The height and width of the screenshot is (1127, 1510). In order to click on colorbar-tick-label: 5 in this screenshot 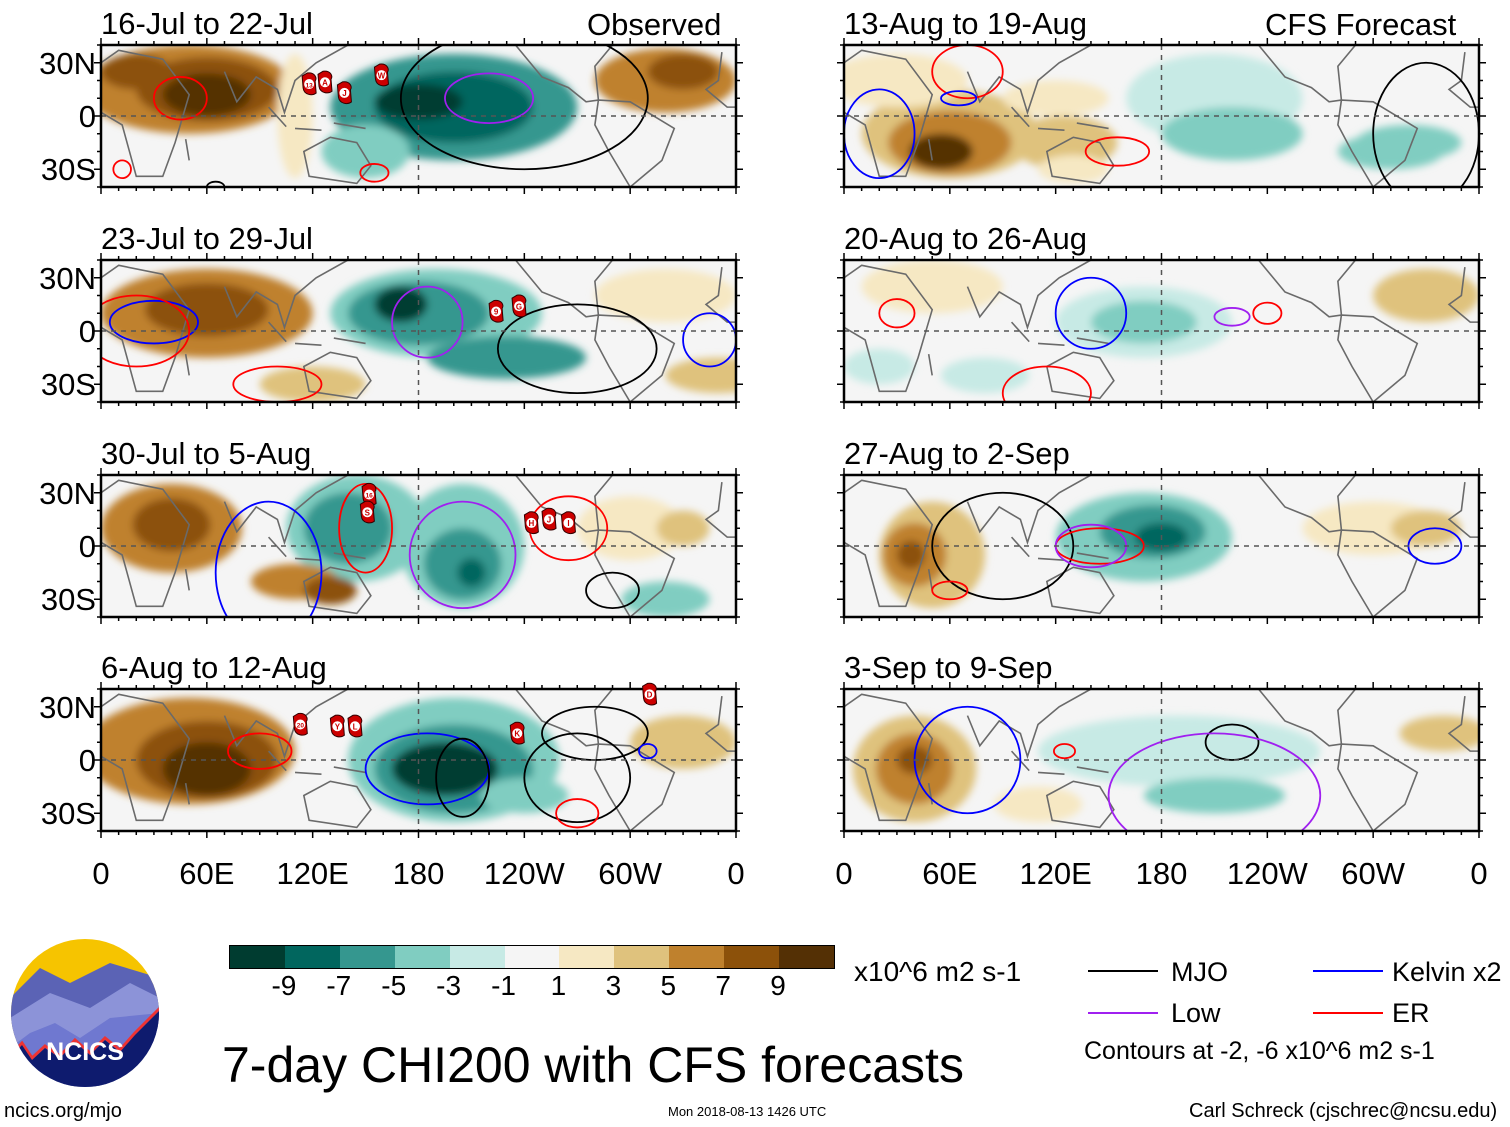, I will do `click(668, 985)`.